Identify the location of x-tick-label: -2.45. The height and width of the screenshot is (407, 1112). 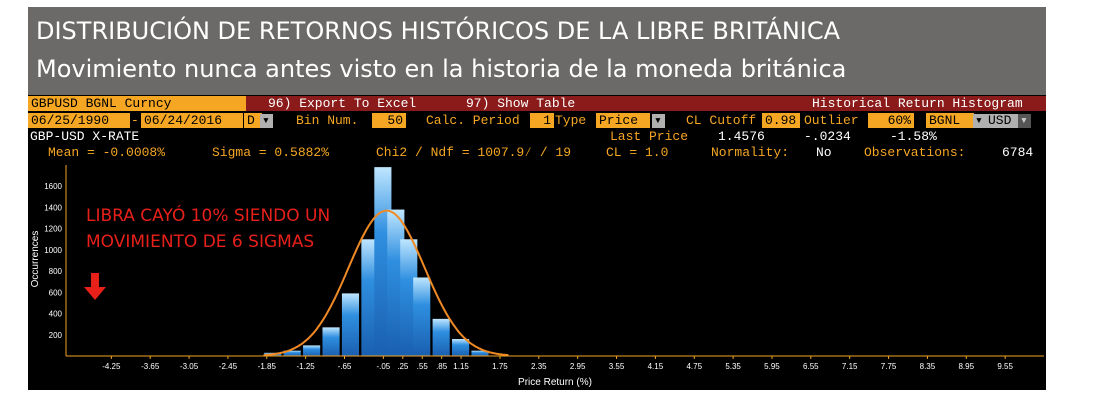
(228, 366).